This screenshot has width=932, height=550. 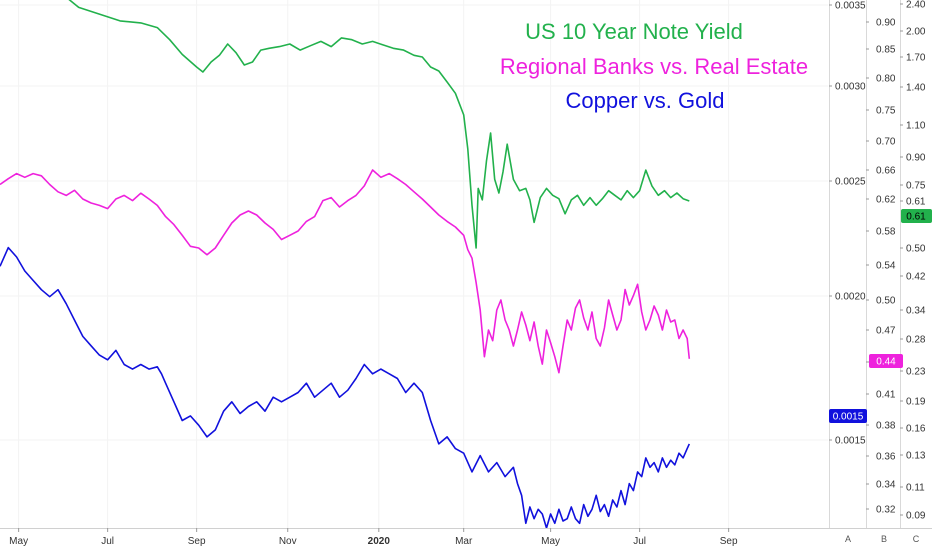 I want to click on scale-buttons: A B C, so click(x=882, y=539).